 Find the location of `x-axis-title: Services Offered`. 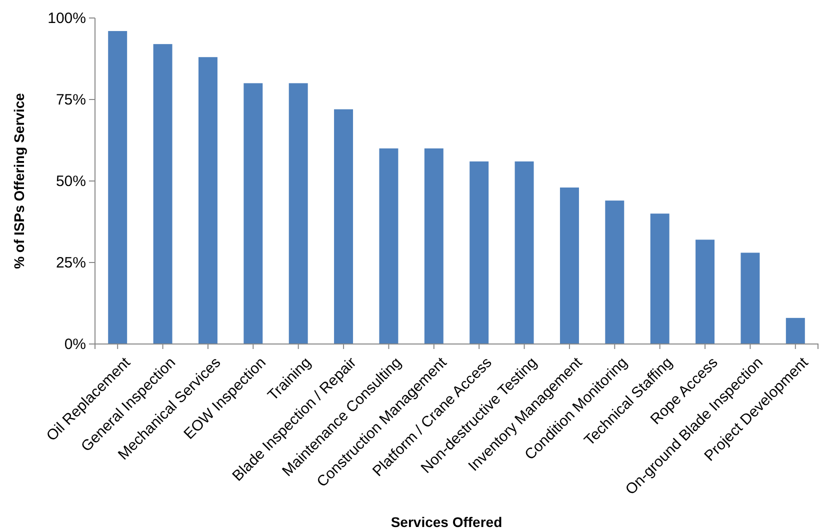

x-axis-title: Services Offered is located at coordinates (446, 522).